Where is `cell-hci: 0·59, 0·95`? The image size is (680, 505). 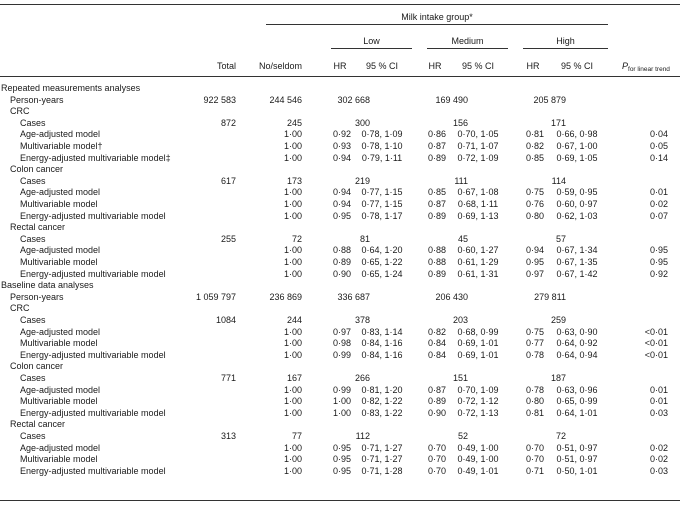 cell-hci: 0·59, 0·95 is located at coordinates (577, 192).